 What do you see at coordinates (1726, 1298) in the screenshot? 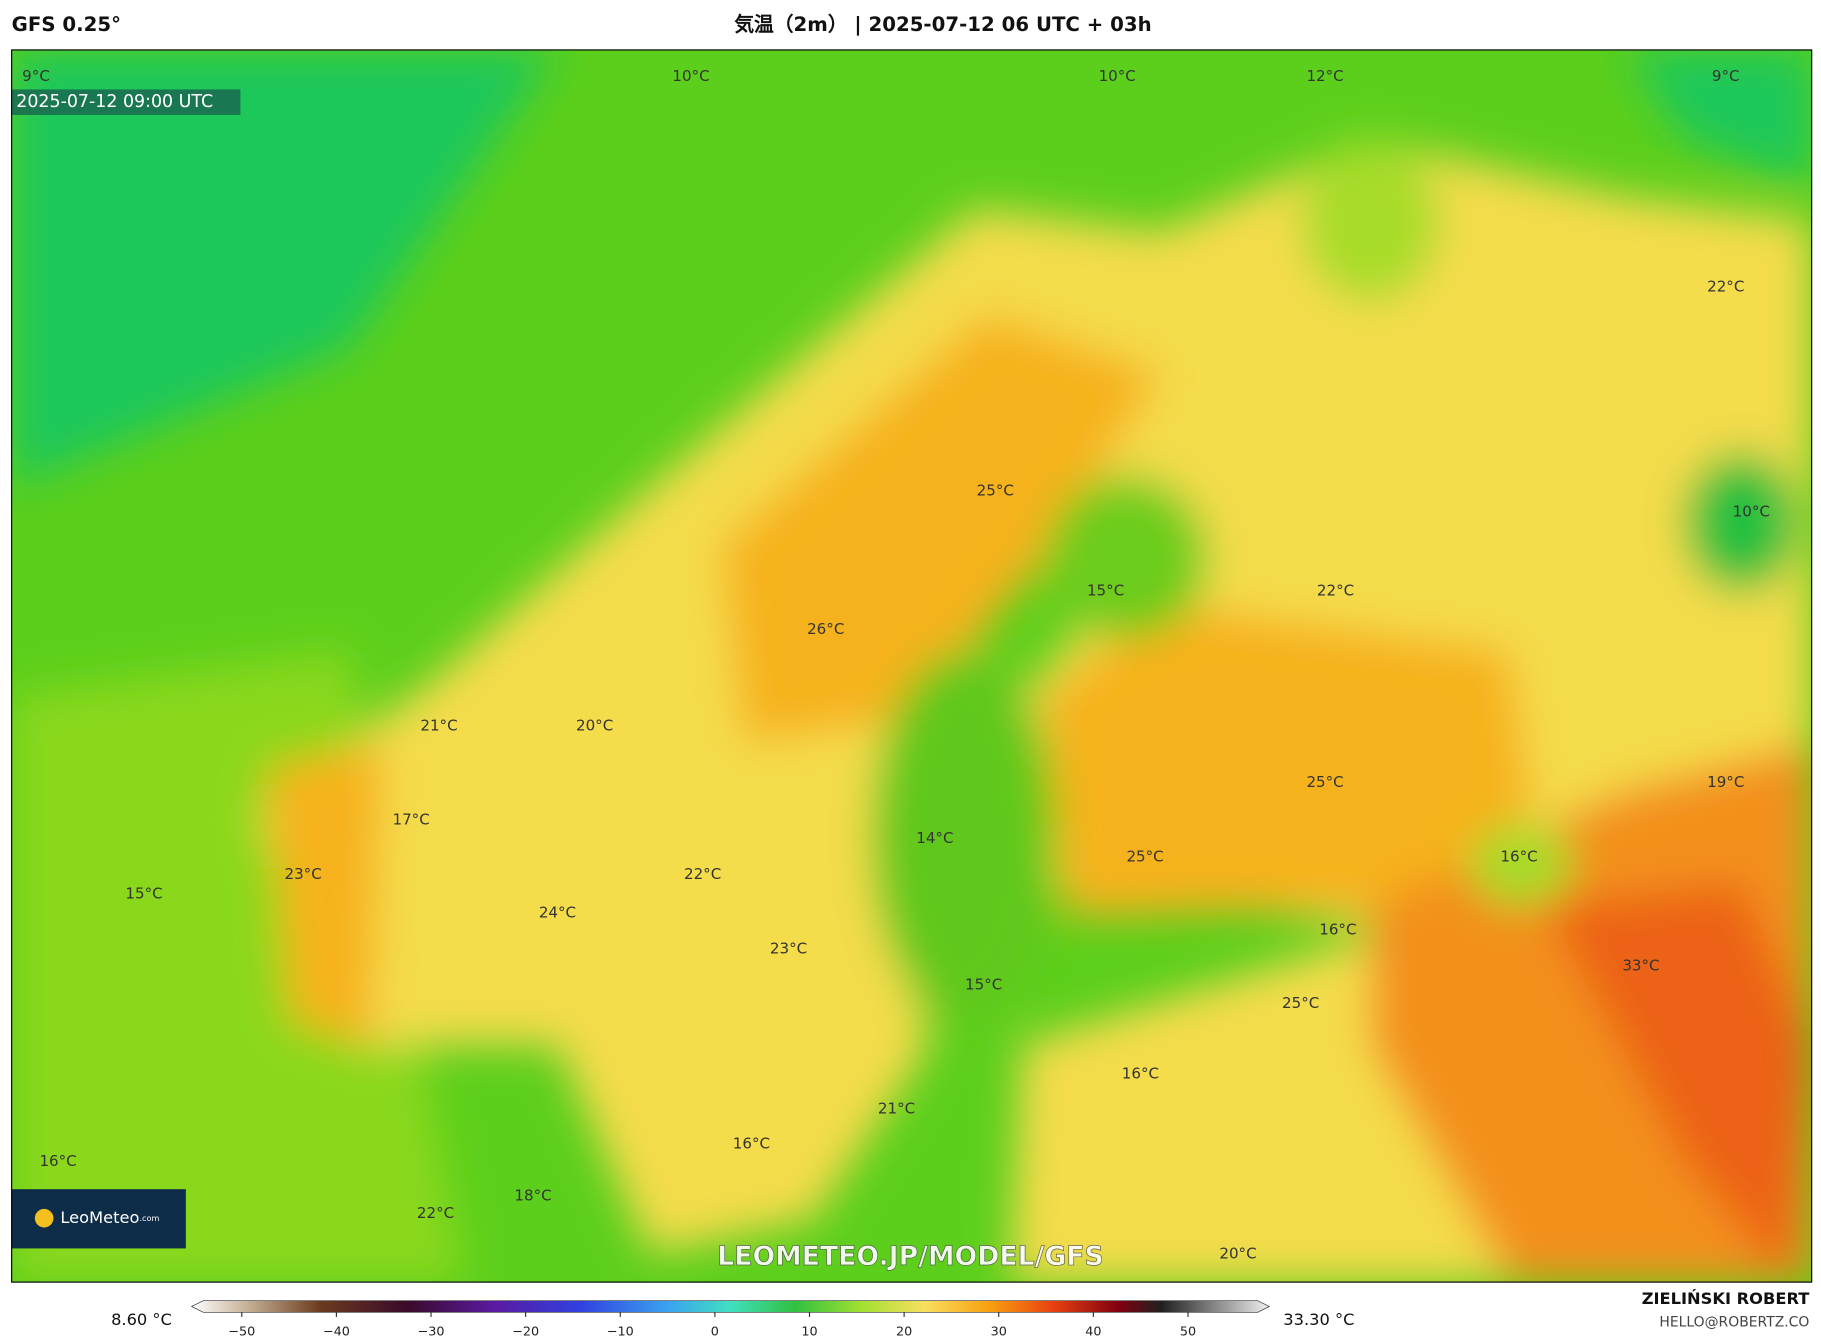
I see `author: ZIELIŃSKI ROBERT` at bounding box center [1726, 1298].